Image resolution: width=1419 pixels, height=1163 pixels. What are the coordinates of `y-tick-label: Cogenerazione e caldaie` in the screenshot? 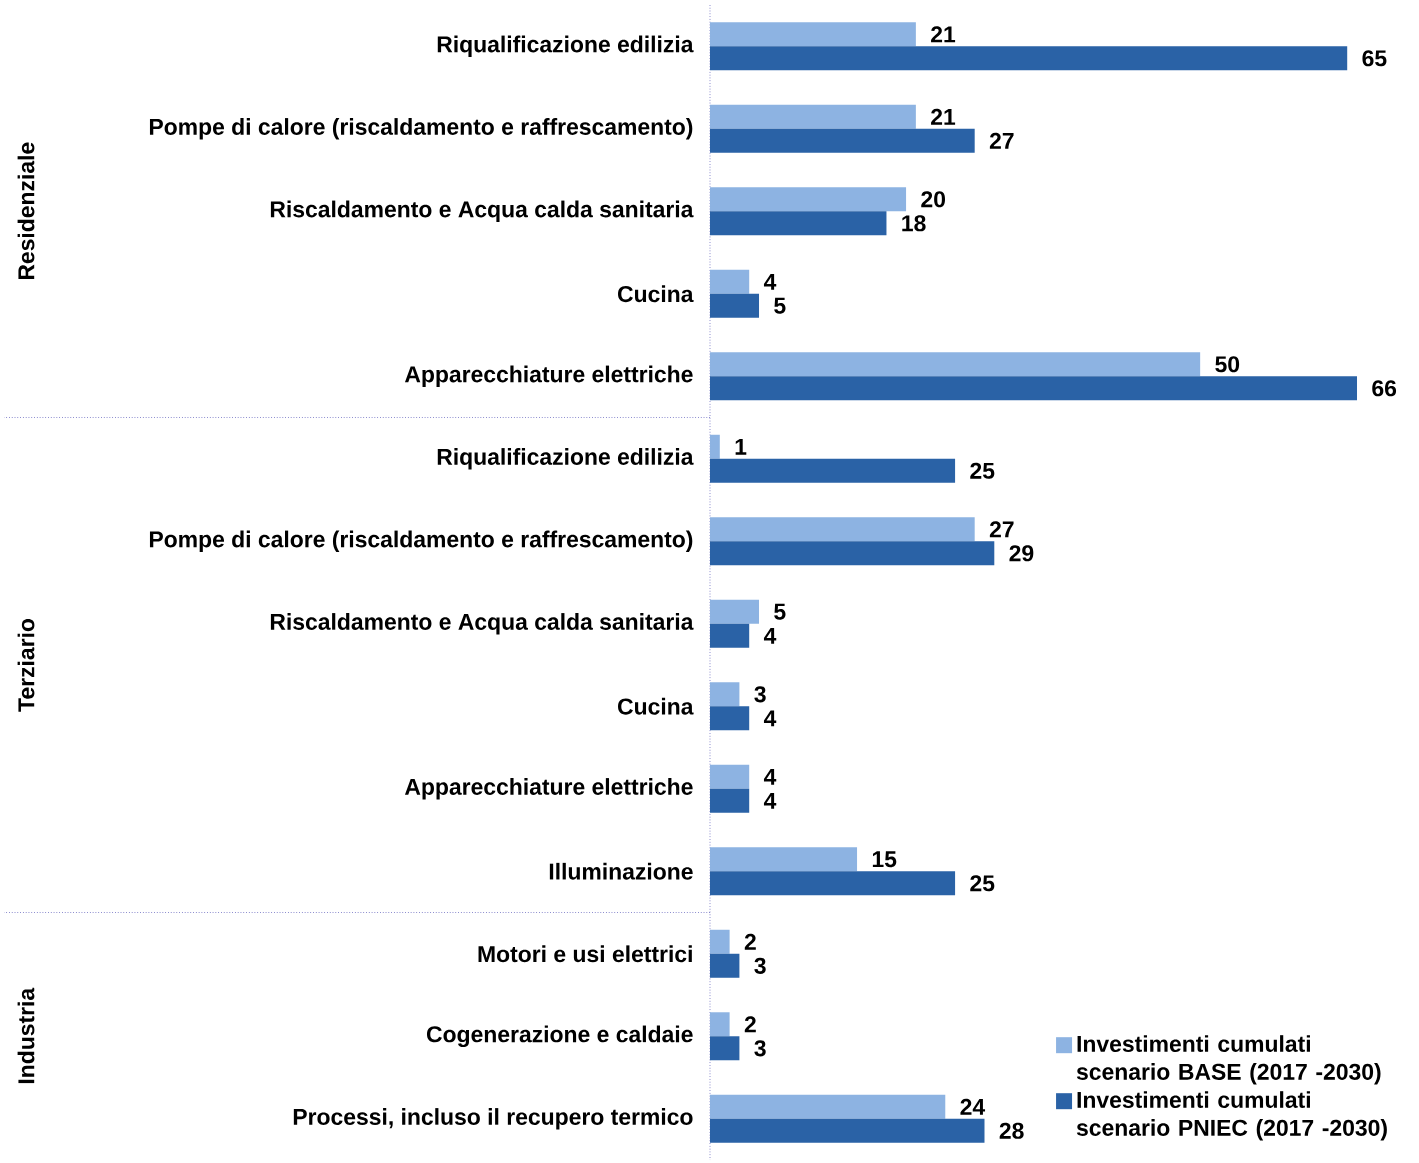 It's located at (559, 1036).